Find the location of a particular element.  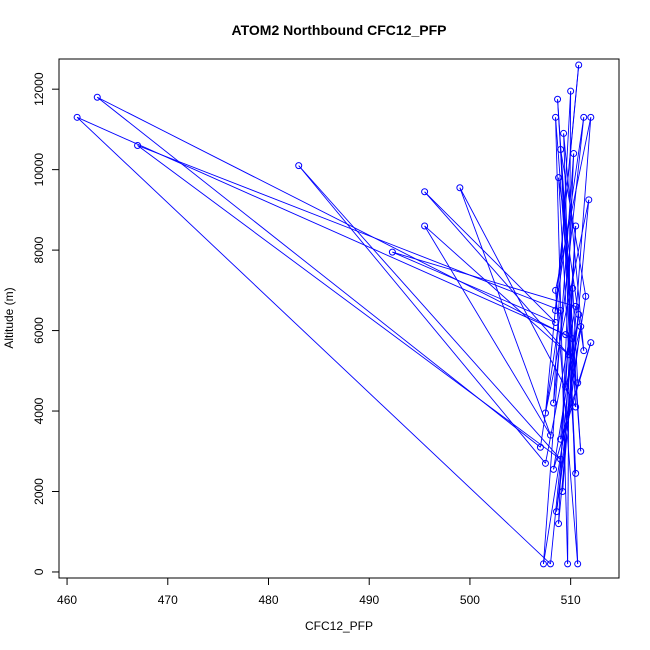

x-tick-label: 500 is located at coordinates (470, 600).